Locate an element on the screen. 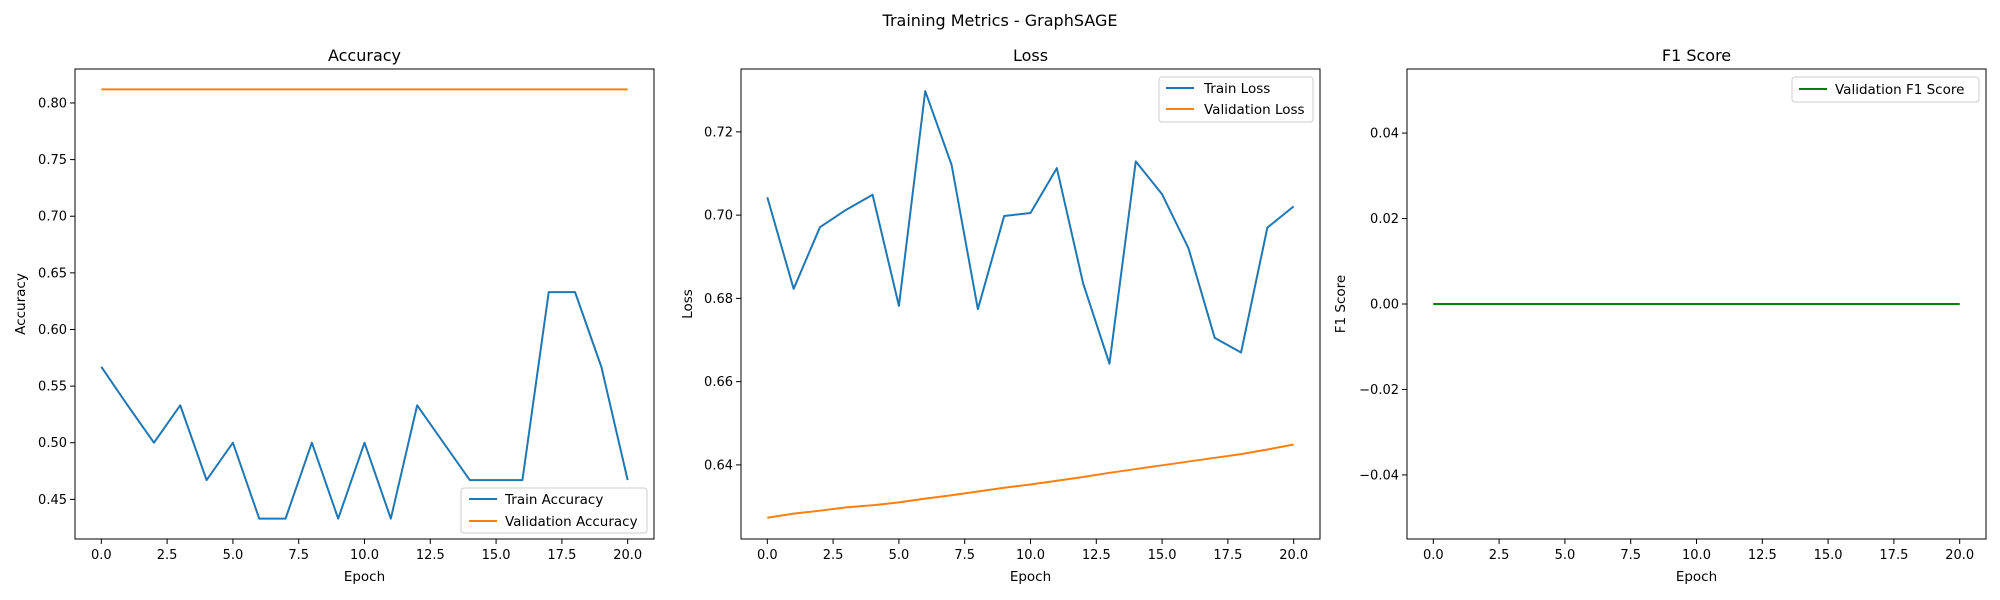 Image resolution: width=2000 pixels, height=600 pixels. f1-score-legend-label: Validation F1 Score is located at coordinates (1899, 90).